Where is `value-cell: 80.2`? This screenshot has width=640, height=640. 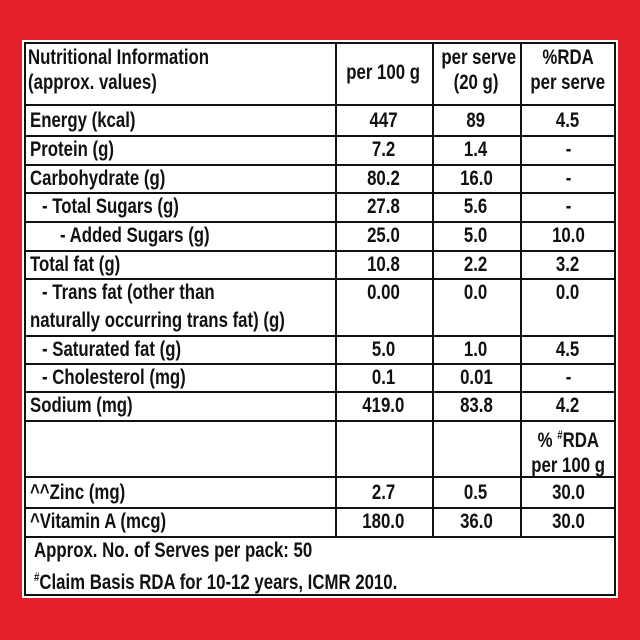
value-cell: 80.2 is located at coordinates (383, 178).